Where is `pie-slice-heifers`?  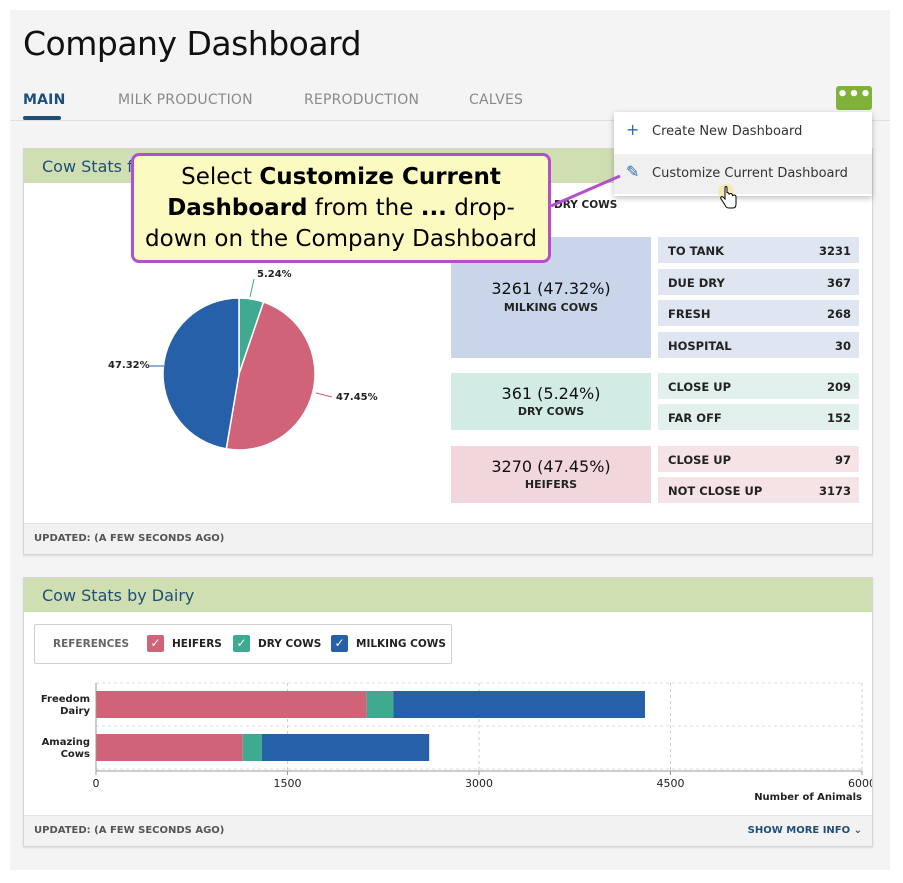
pie-slice-heifers is located at coordinates (270, 376).